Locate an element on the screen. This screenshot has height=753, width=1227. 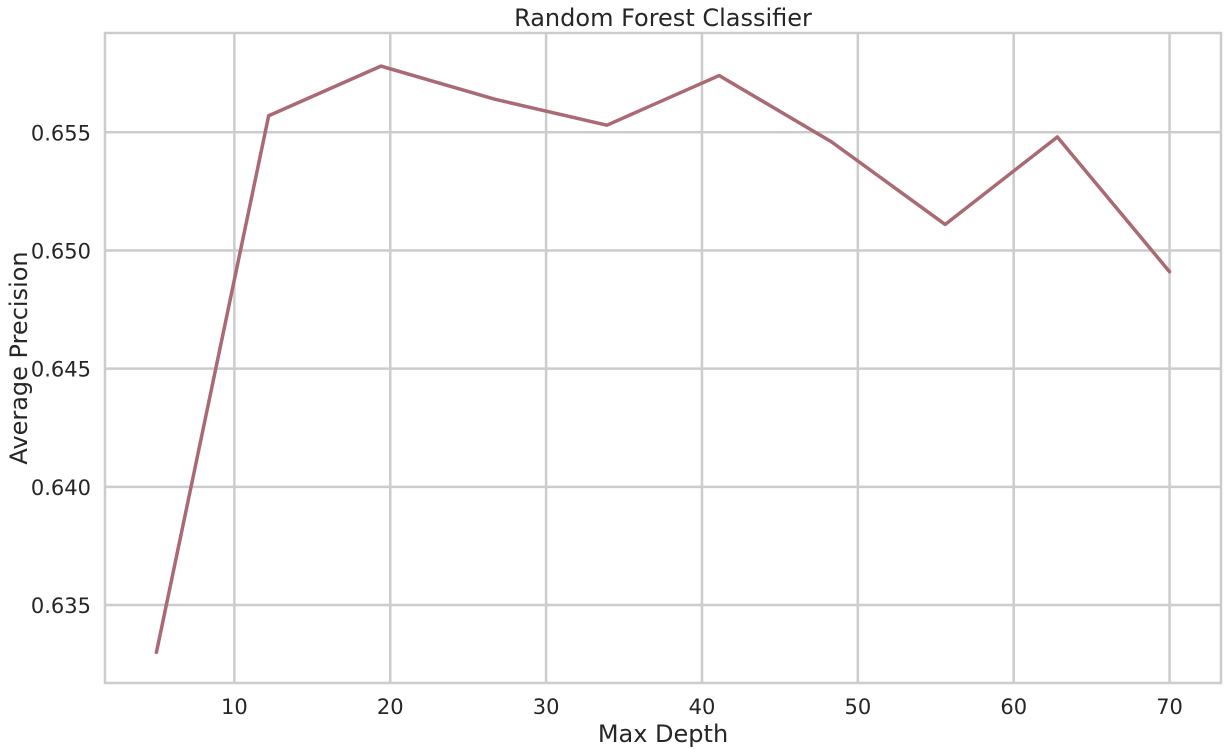
x-tick-label: 60 is located at coordinates (1013, 707).